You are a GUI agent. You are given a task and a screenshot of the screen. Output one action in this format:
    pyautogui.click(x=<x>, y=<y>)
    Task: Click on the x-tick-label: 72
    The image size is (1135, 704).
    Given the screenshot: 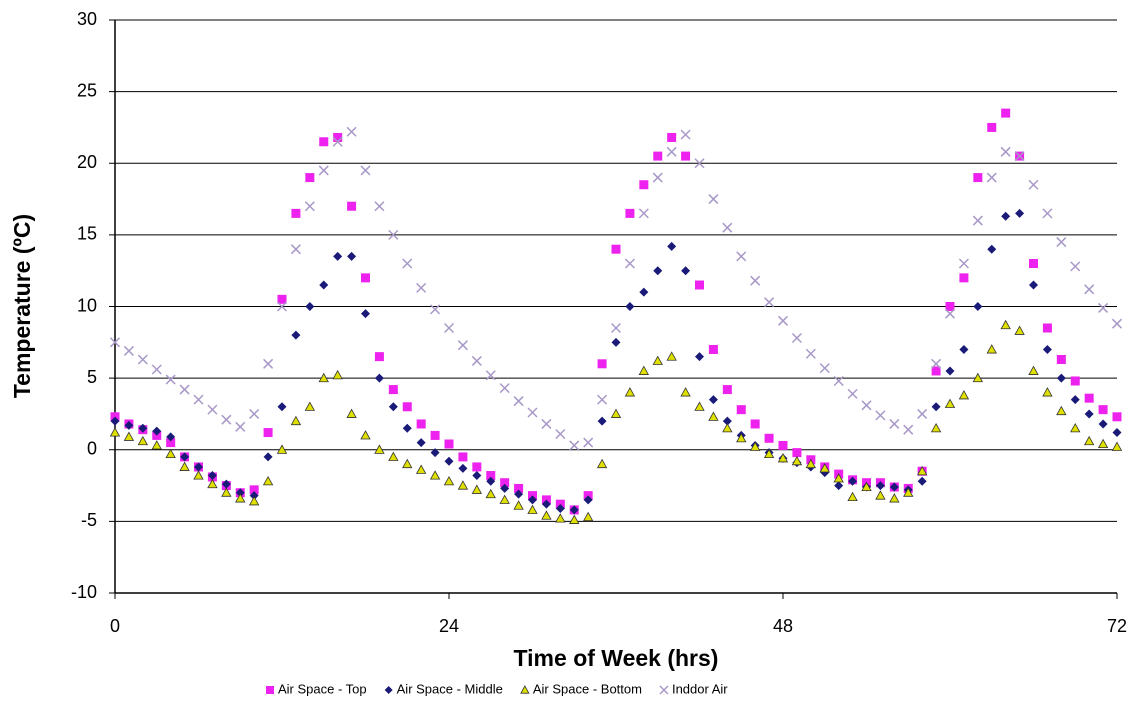 What is the action you would take?
    pyautogui.click(x=1117, y=626)
    